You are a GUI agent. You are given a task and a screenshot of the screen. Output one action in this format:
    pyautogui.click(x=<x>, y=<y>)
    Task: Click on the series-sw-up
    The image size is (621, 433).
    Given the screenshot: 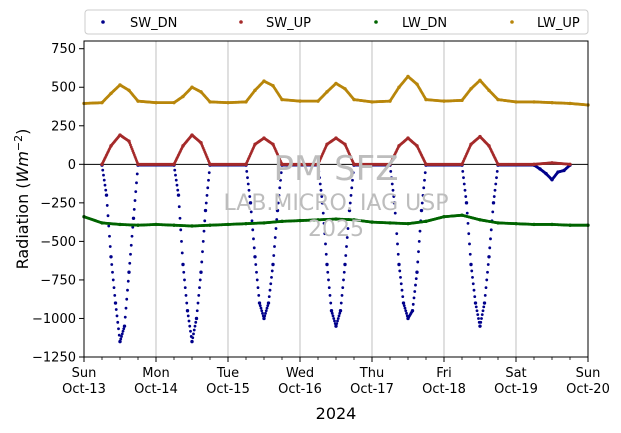 What is the action you would take?
    pyautogui.click(x=336, y=150)
    